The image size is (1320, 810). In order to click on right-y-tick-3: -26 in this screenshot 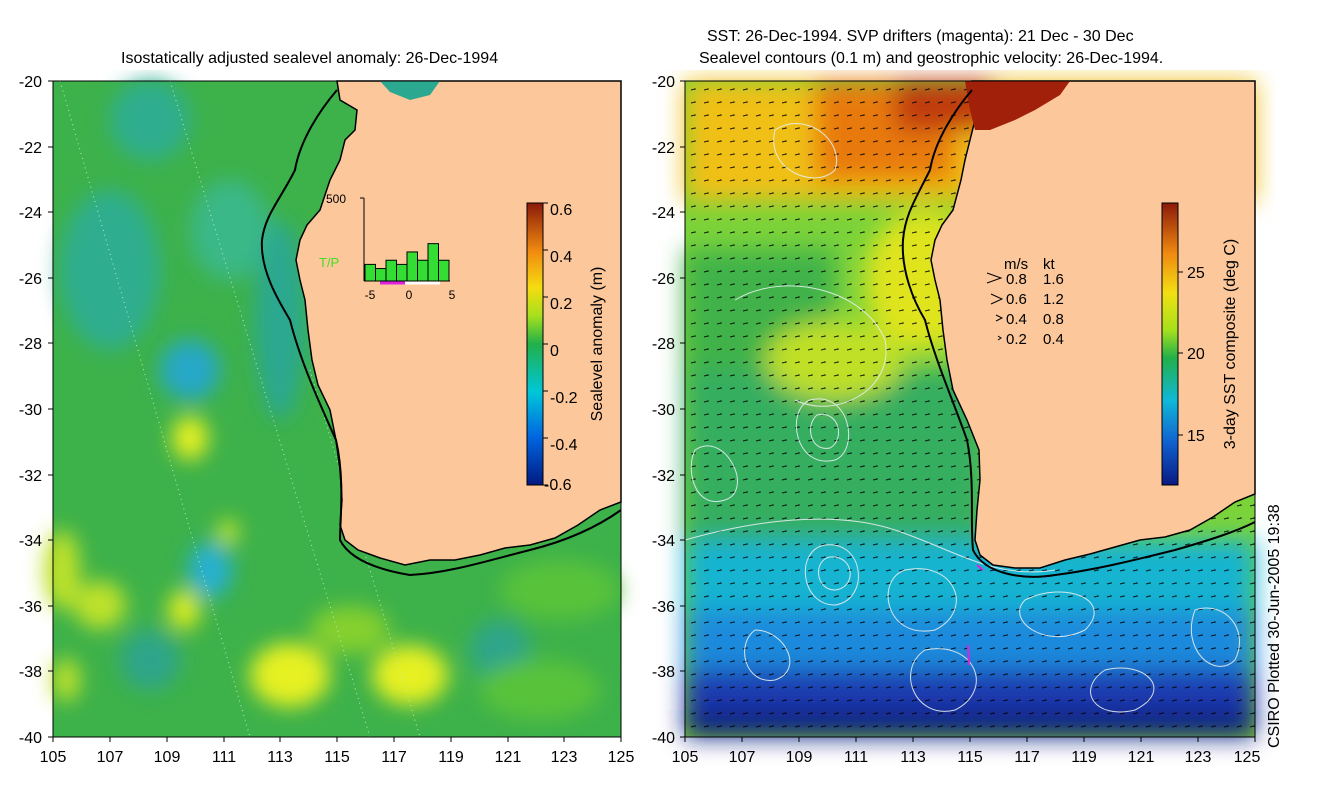, I will do `click(663, 279)`.